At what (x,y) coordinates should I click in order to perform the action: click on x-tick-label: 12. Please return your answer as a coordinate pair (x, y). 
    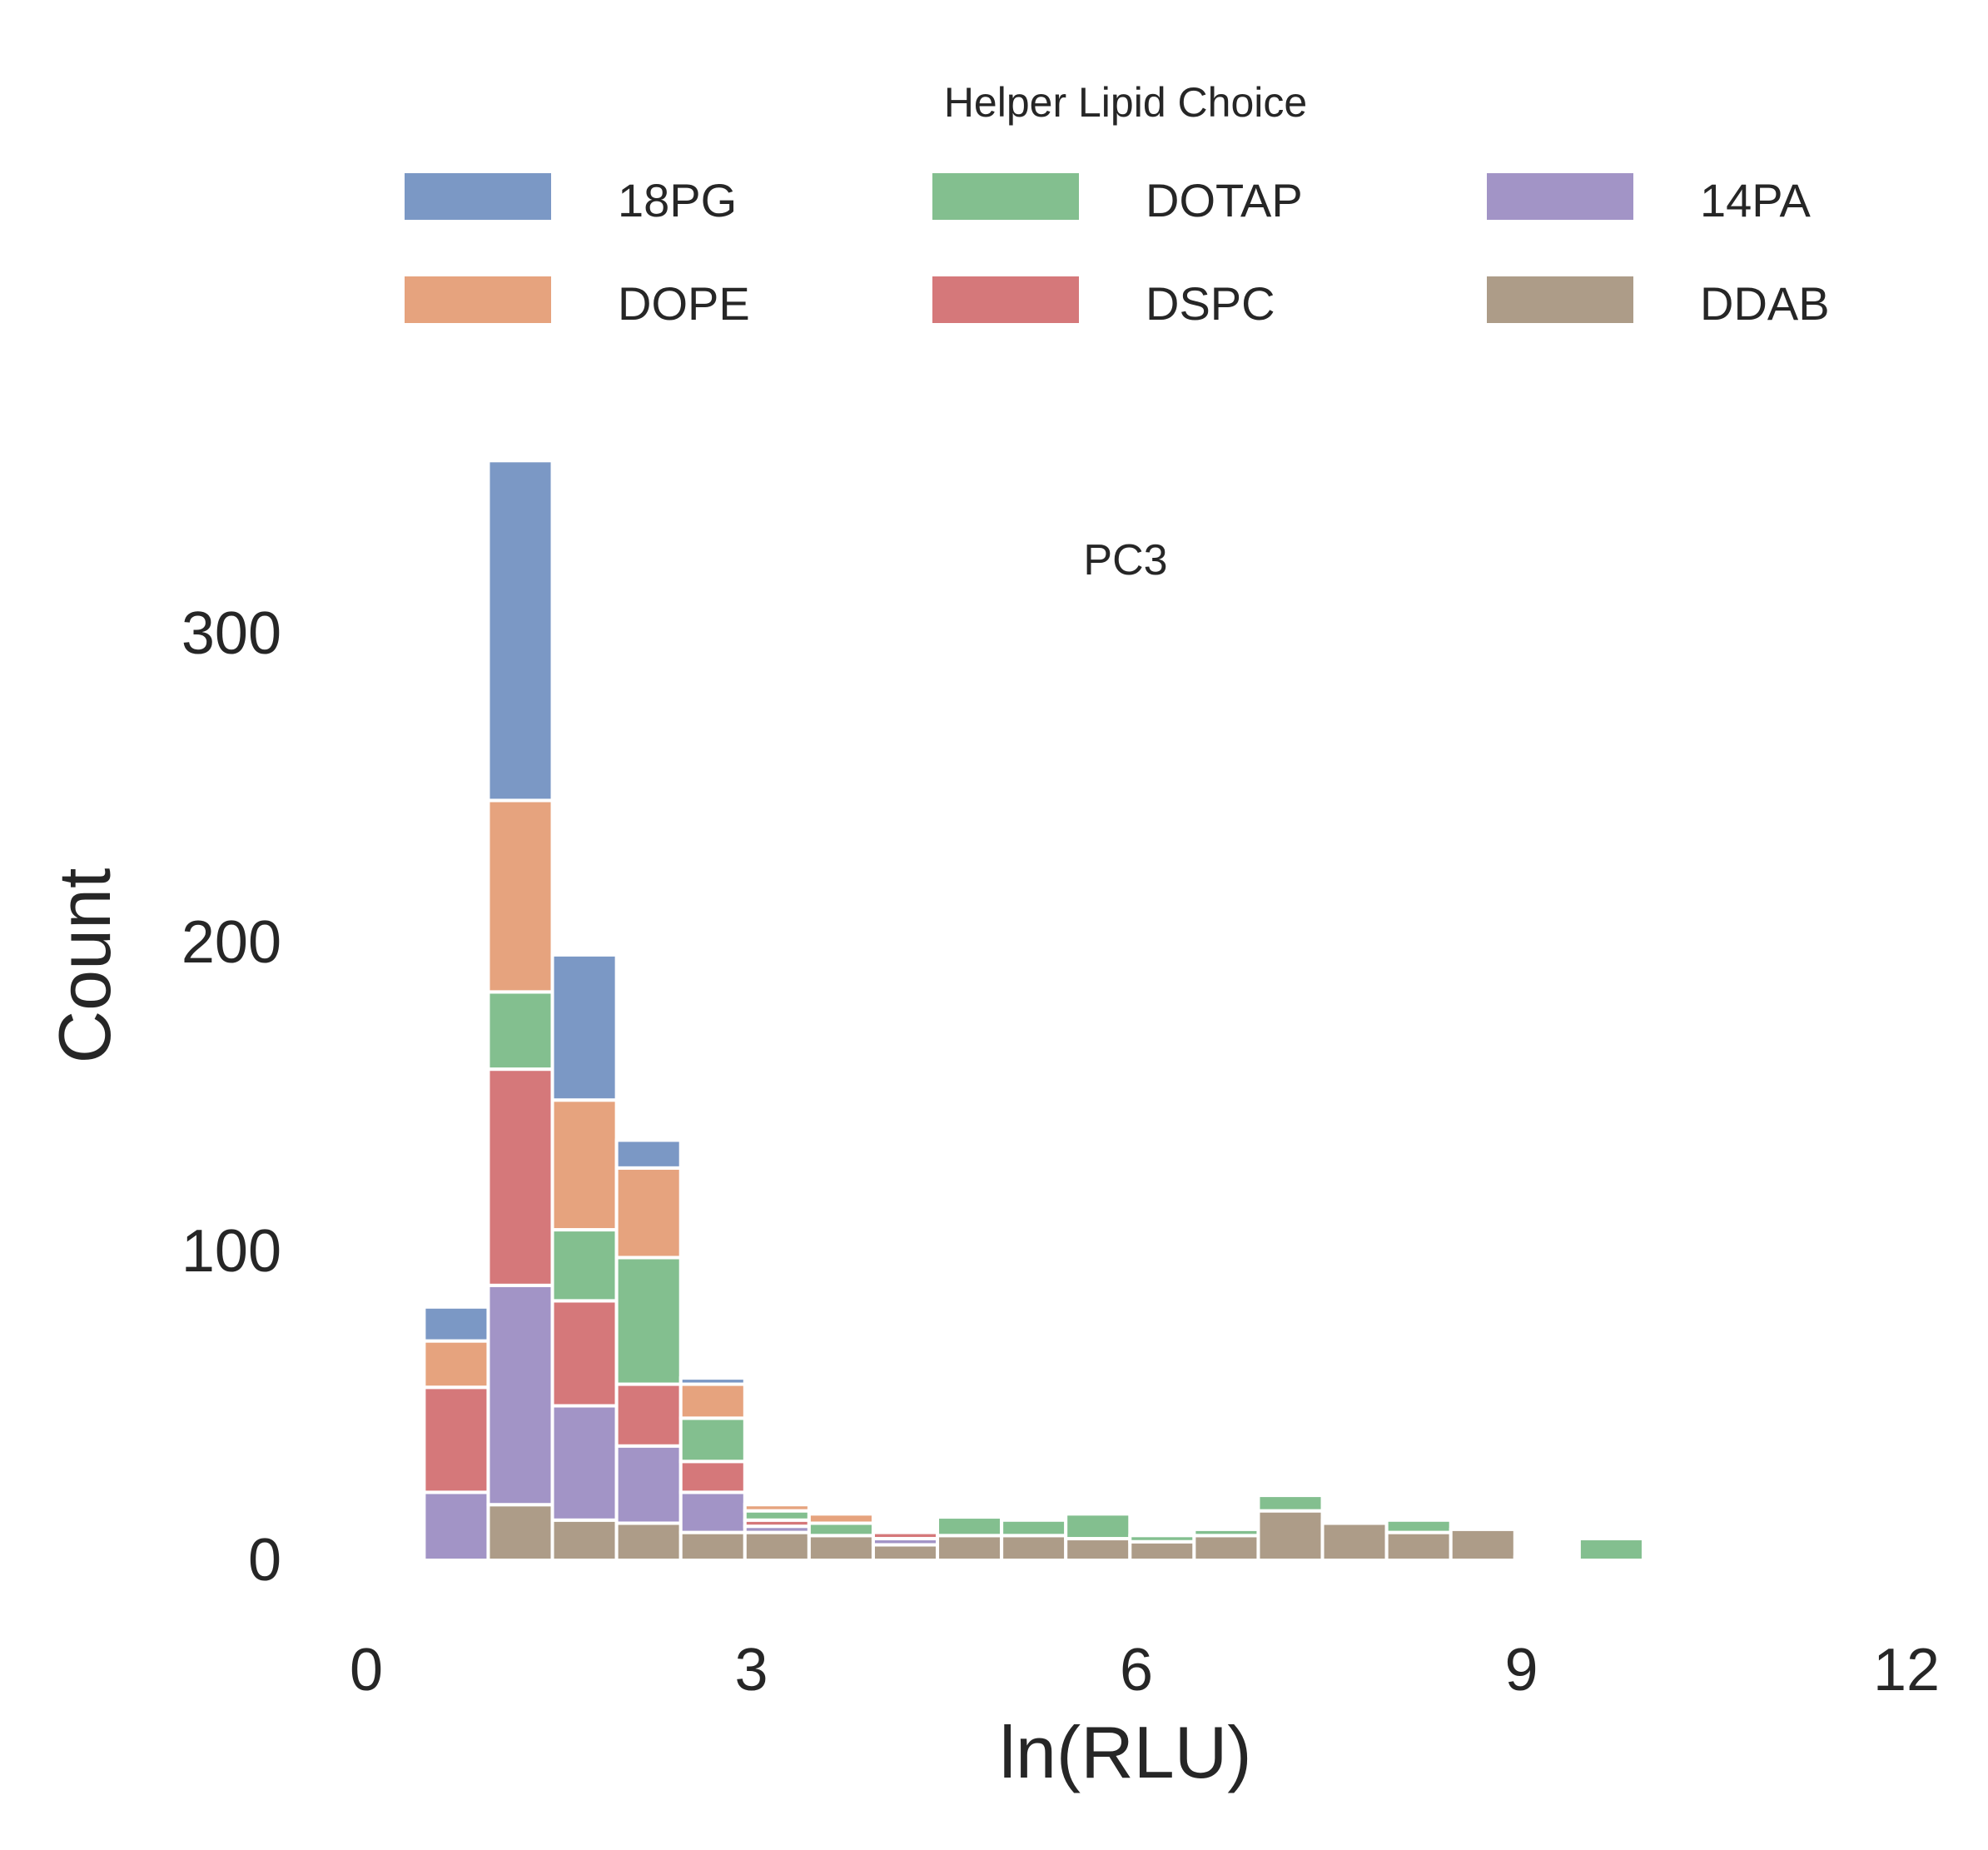
    Looking at the image, I should click on (1907, 1670).